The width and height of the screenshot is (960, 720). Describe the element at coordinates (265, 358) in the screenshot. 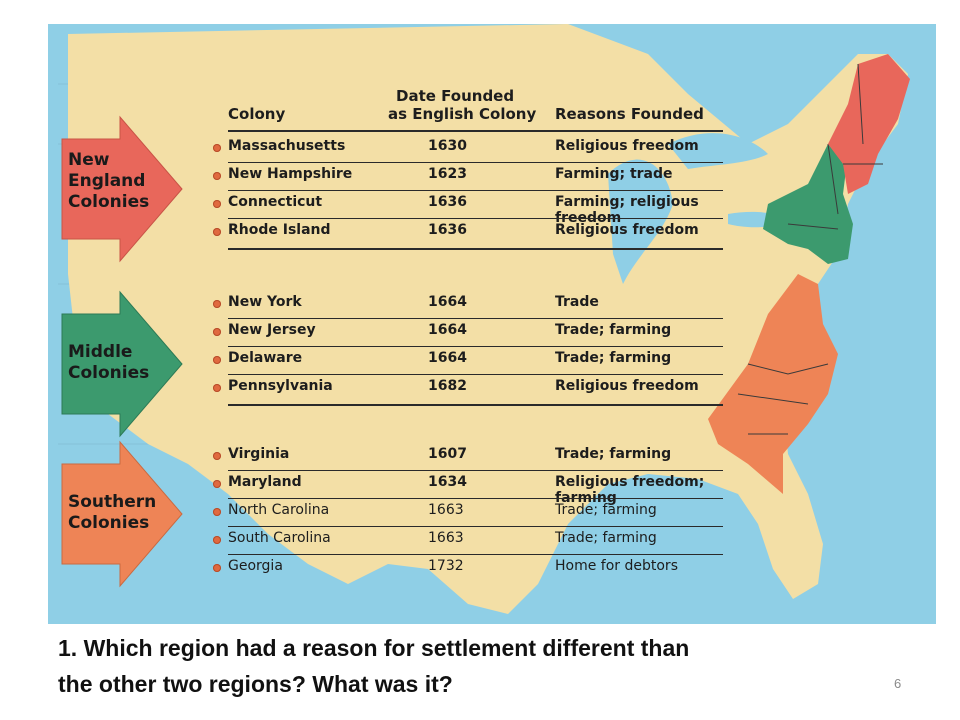

I see `colony-name: Delaware` at that location.